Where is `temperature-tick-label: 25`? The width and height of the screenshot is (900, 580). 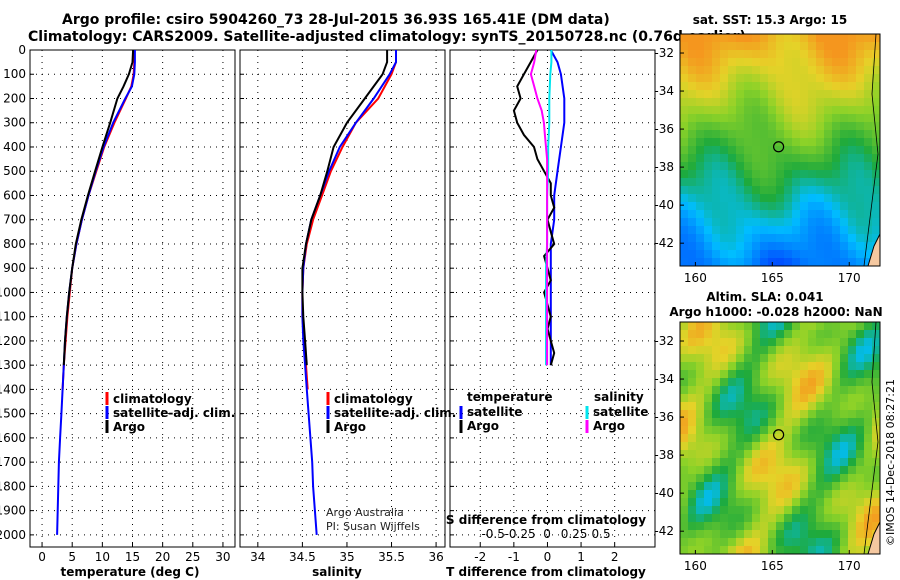 temperature-tick-label: 25 is located at coordinates (192, 557).